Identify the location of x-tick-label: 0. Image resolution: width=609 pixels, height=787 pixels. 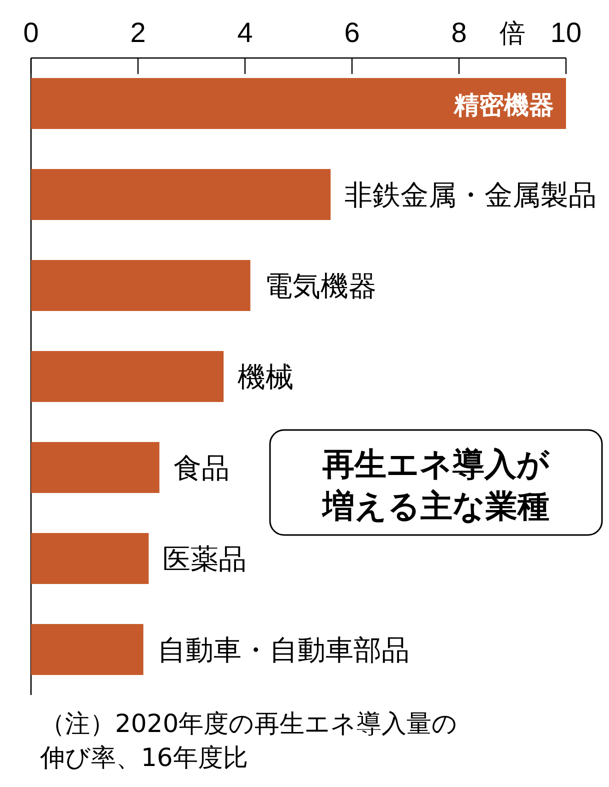
(31, 32).